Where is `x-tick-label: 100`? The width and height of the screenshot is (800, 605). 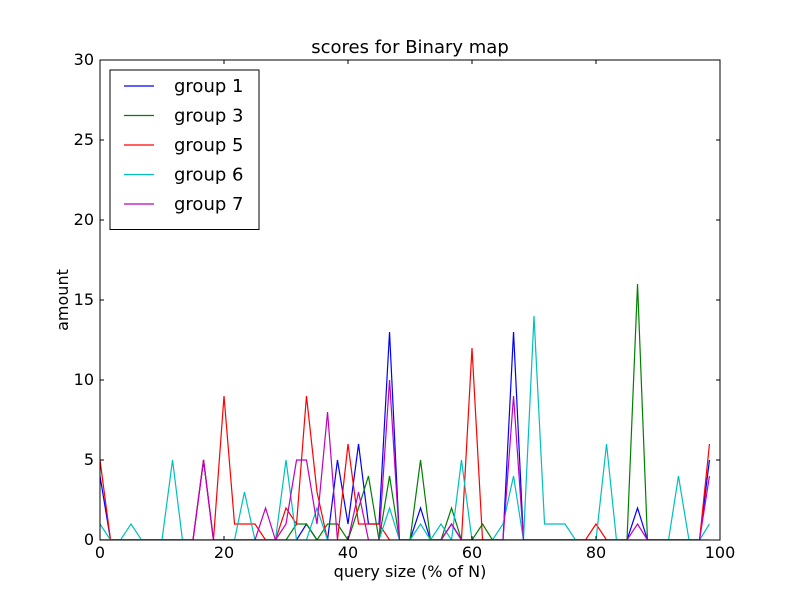
x-tick-label: 100 is located at coordinates (720, 552).